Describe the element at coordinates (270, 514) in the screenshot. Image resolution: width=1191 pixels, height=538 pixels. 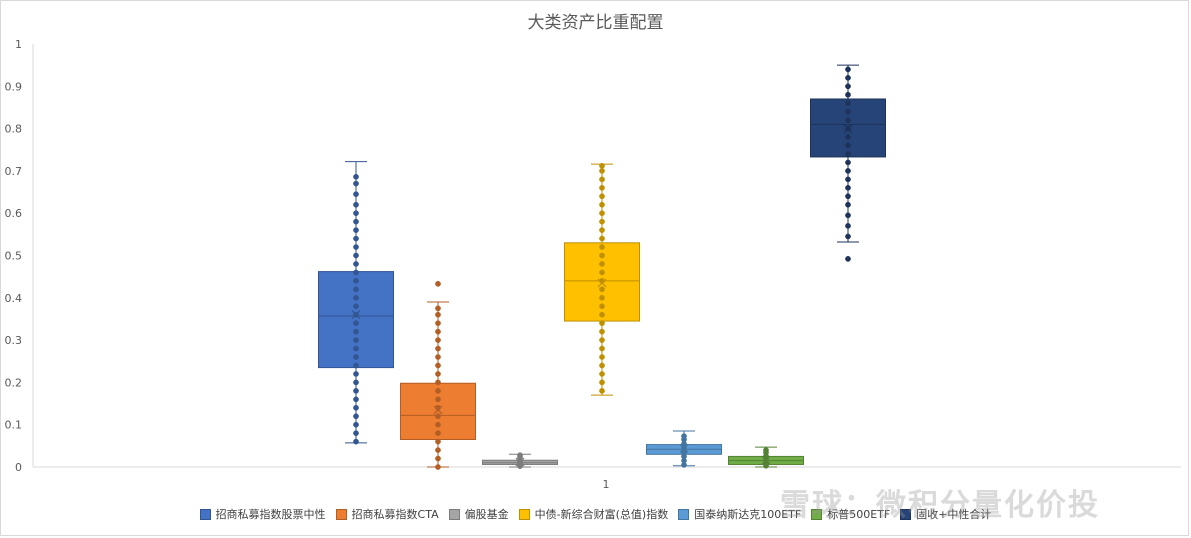
I see `legend-label: 招商私募指数股票中性` at that location.